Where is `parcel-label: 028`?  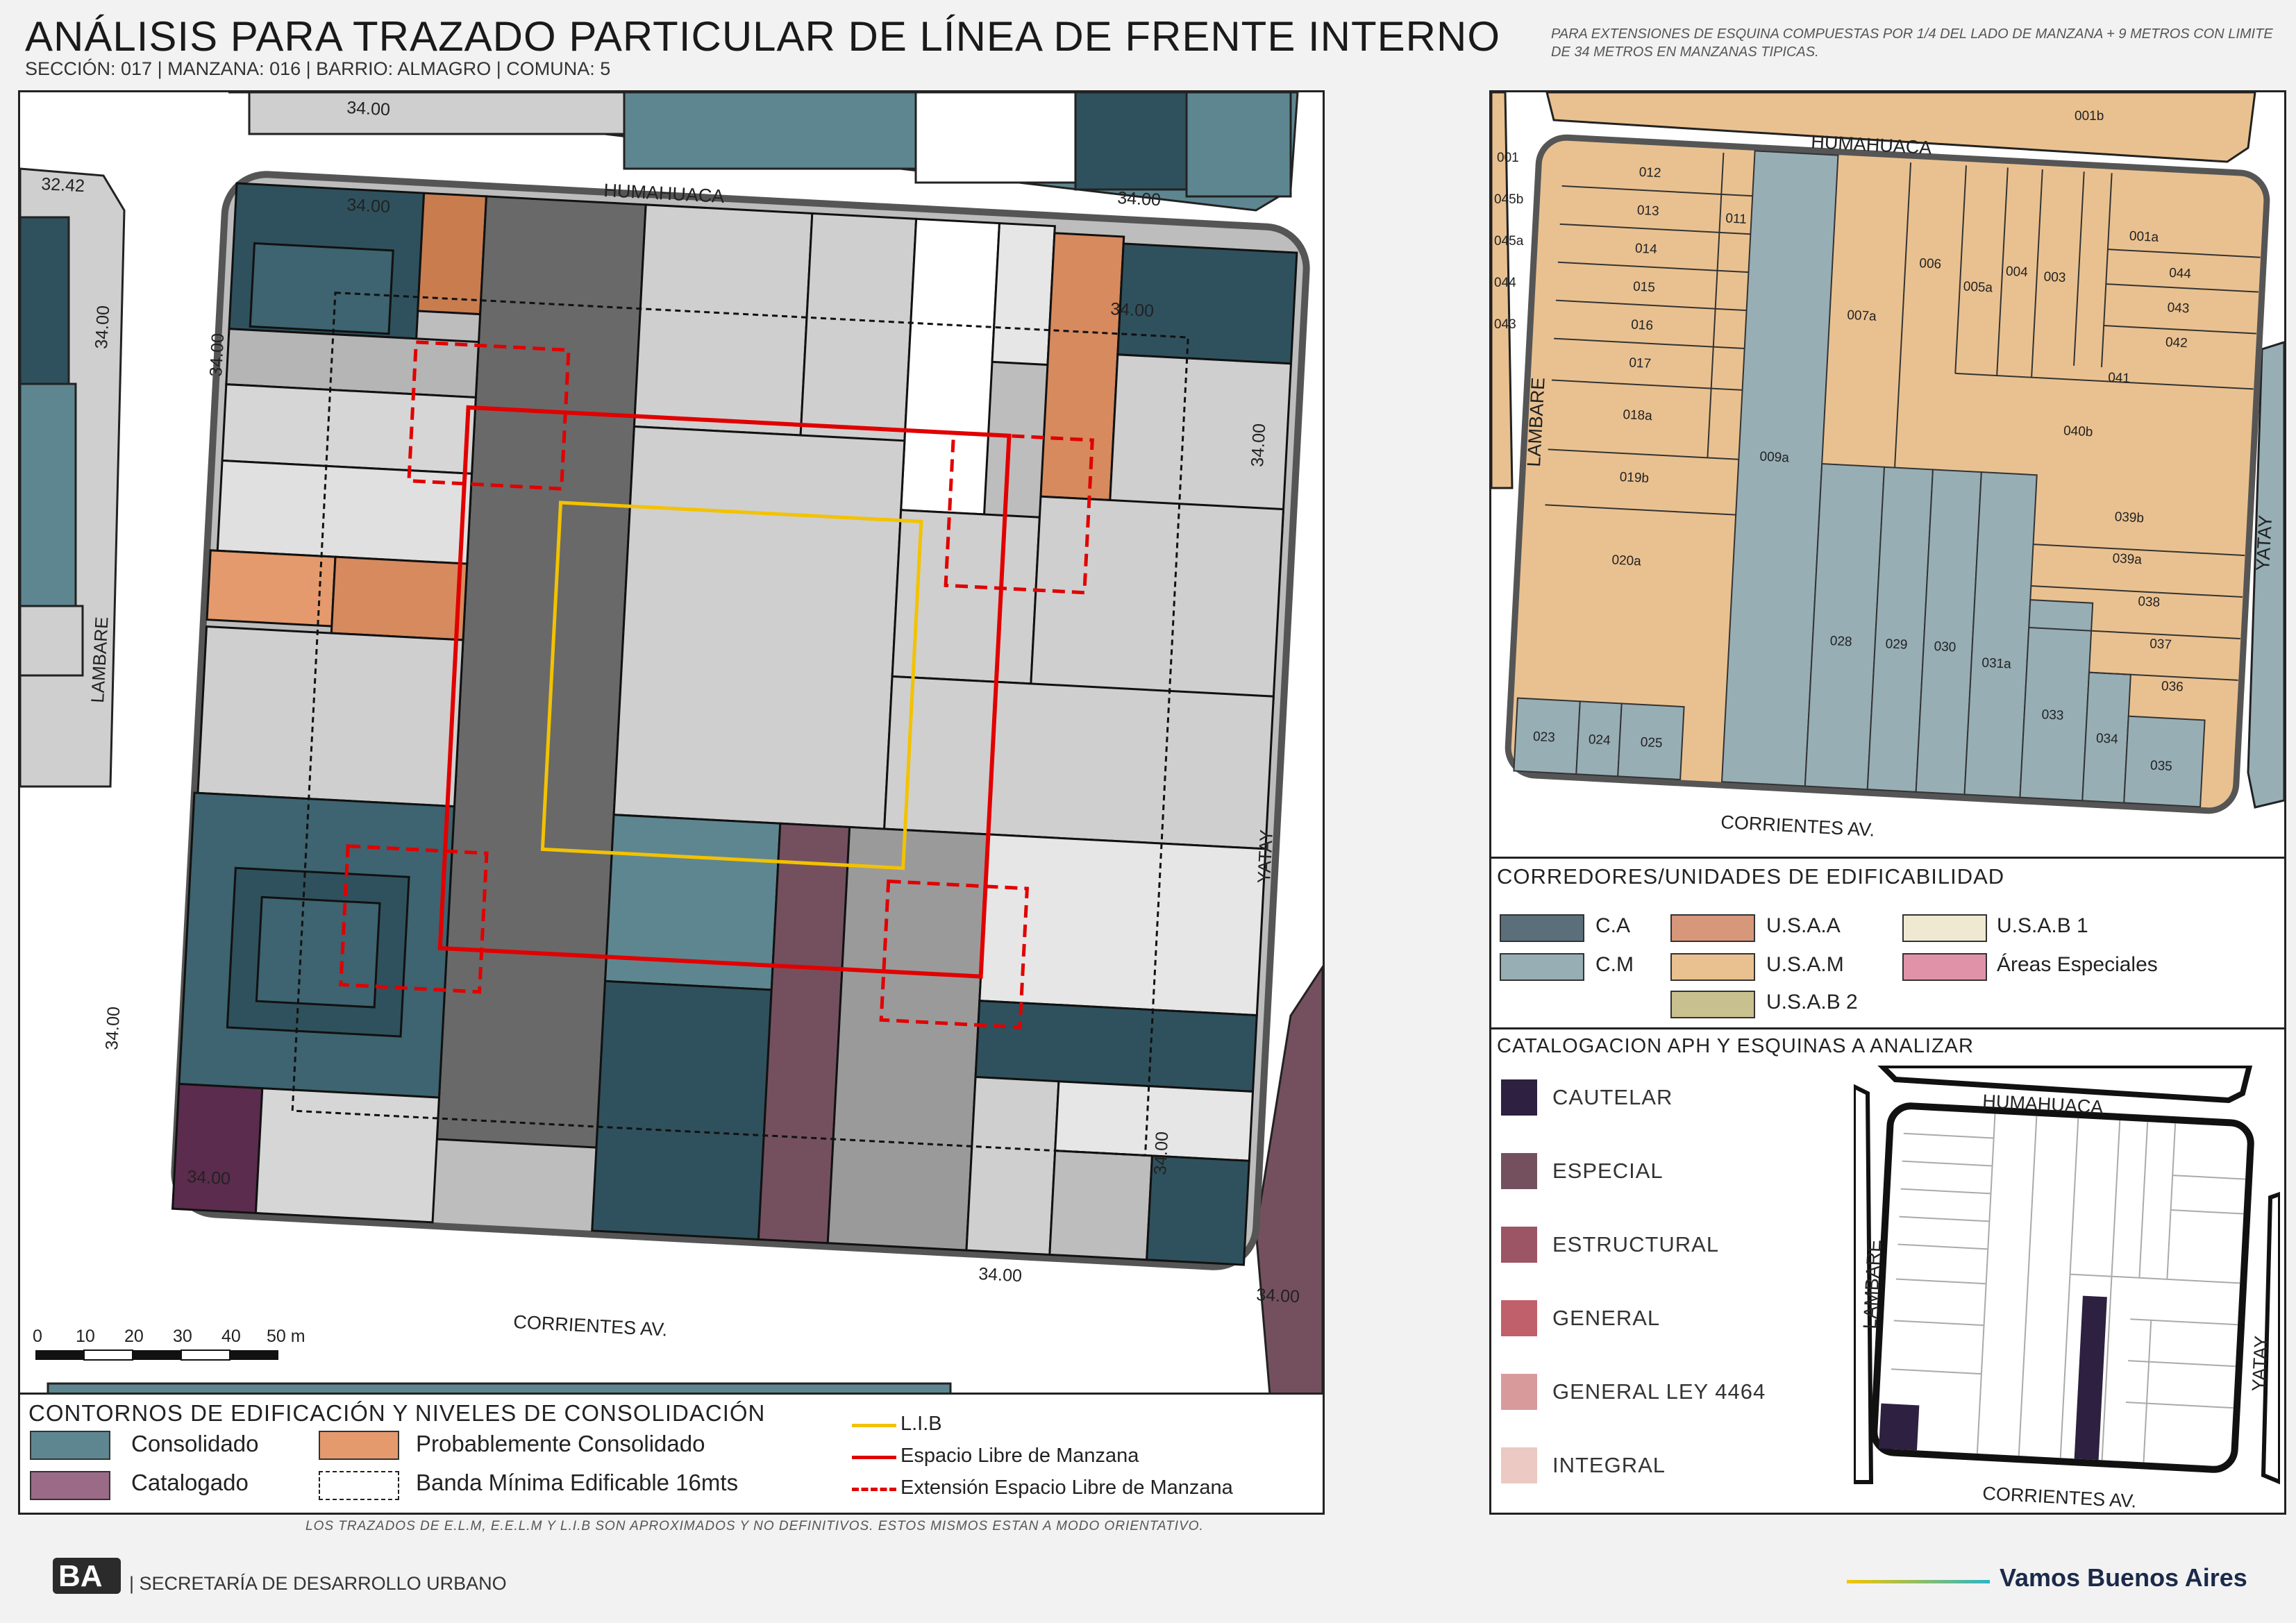 parcel-label: 028 is located at coordinates (1840, 642).